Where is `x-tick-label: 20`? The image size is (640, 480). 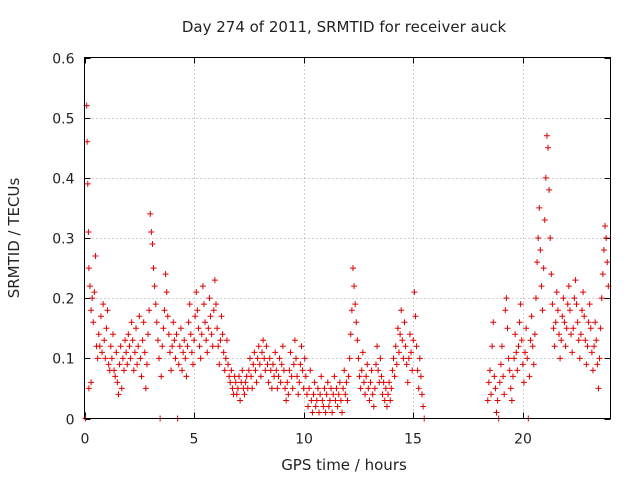
x-tick-label: 20 is located at coordinates (523, 440).